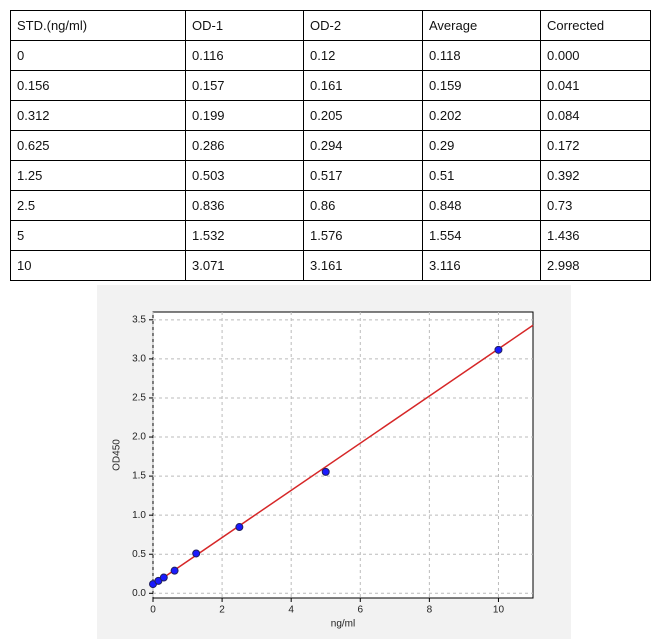 The height and width of the screenshot is (642, 659). Describe the element at coordinates (430, 610) in the screenshot. I see `x-tick-label: 8` at that location.